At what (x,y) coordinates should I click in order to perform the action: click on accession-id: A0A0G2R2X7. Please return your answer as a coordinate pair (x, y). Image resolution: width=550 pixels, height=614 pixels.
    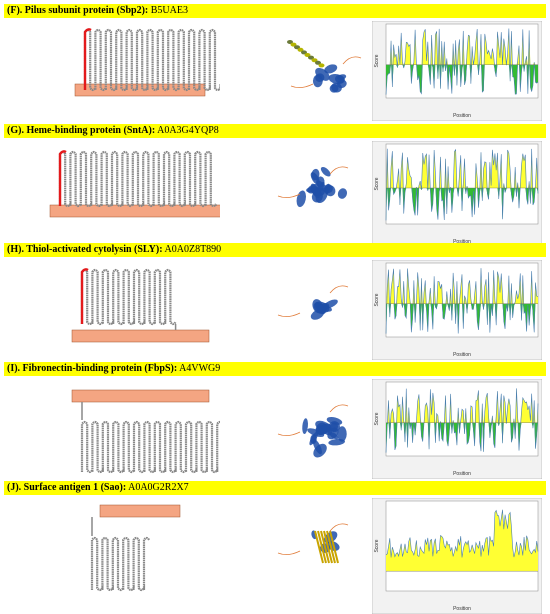
    Looking at the image, I should click on (158, 487).